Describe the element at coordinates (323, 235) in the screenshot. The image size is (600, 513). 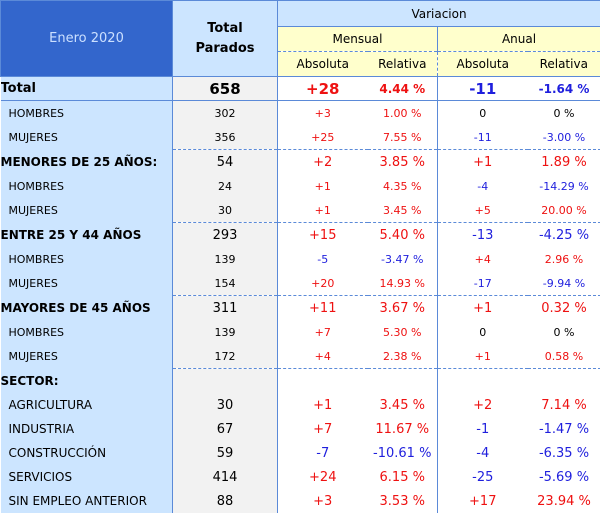
I see `mensual-absoluta: +15` at that location.